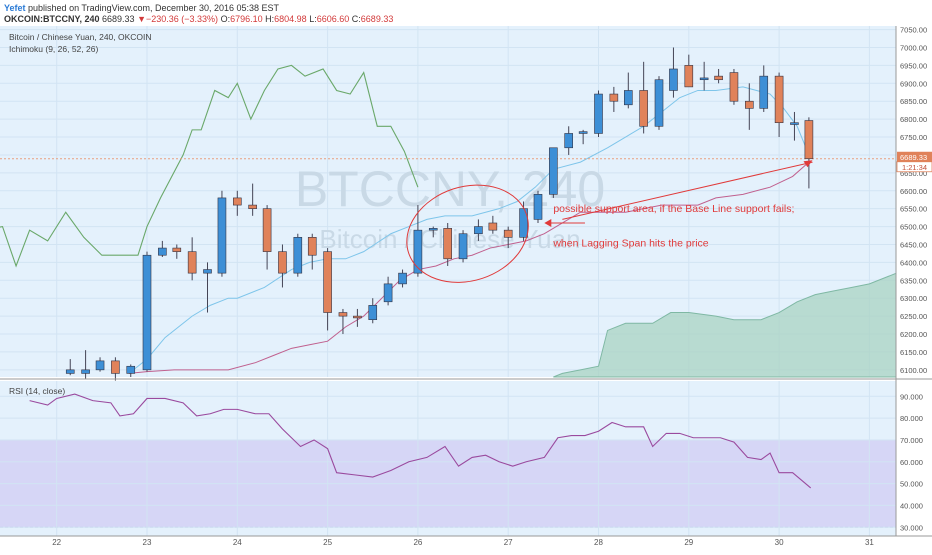  I want to click on price-tick-label: 6300.00, so click(913, 298).